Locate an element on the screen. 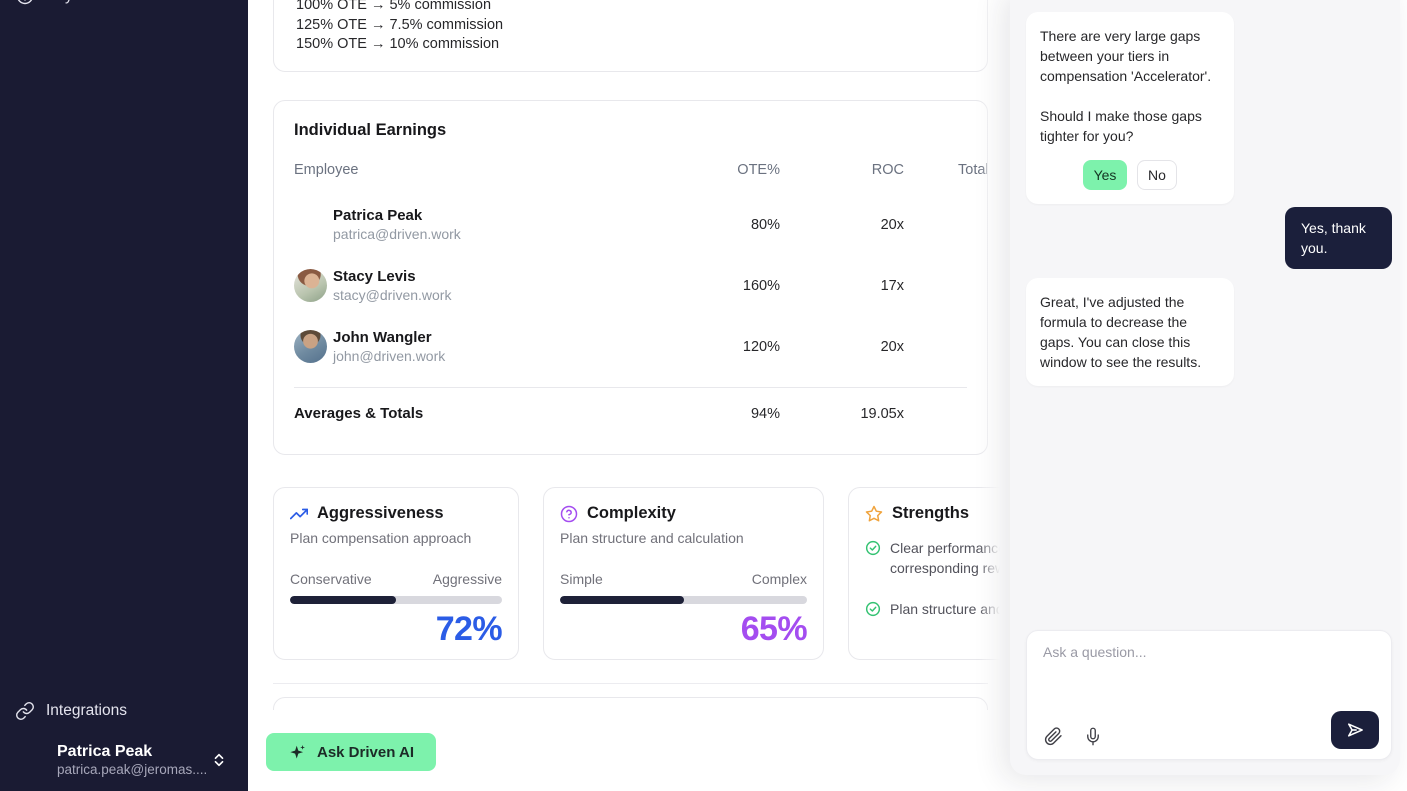 The image size is (1407, 791). yes-button: Yes is located at coordinates (1105, 175).